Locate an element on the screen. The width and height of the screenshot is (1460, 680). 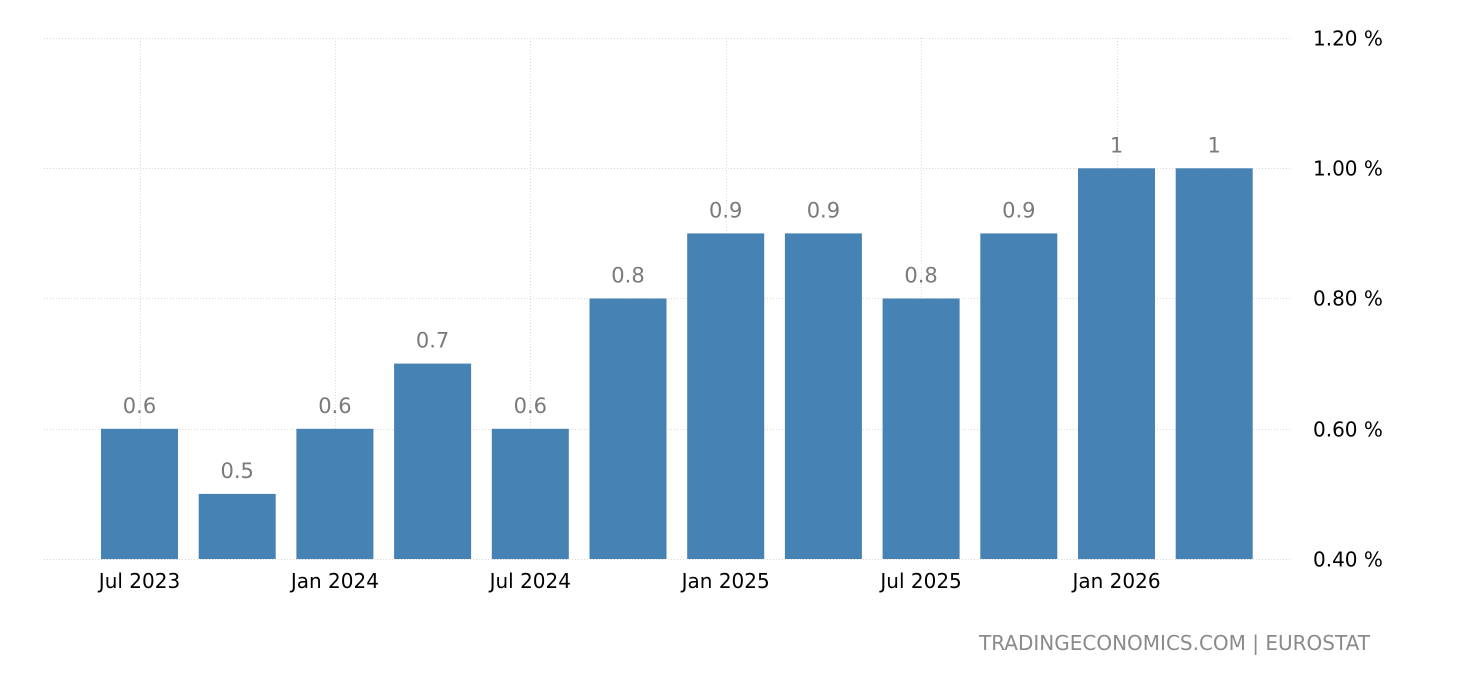
source-credit: TRADINGECONOMICS.COM | EUROSTAT is located at coordinates (1174, 643).